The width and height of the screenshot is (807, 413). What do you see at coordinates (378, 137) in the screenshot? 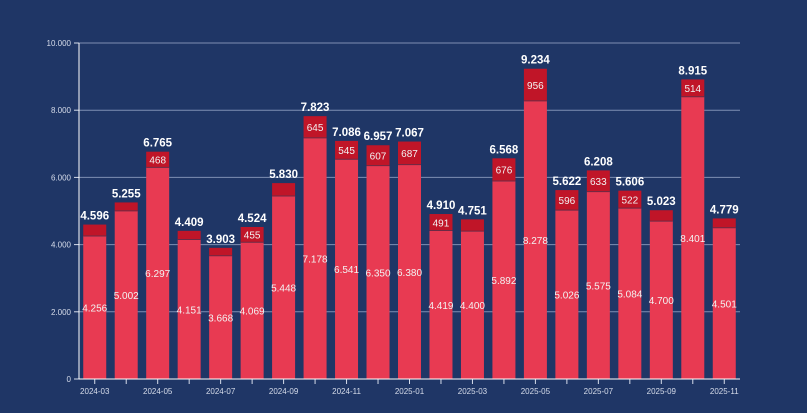
I see `total-label: 6.957` at bounding box center [378, 137].